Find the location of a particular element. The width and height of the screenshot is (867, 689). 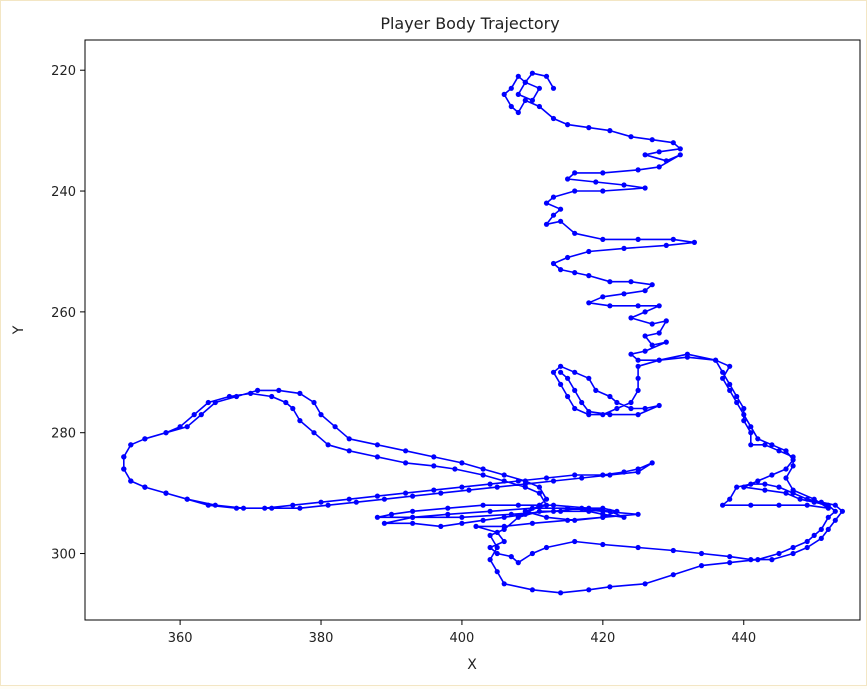

x-tick-label: 440 is located at coordinates (743, 638).